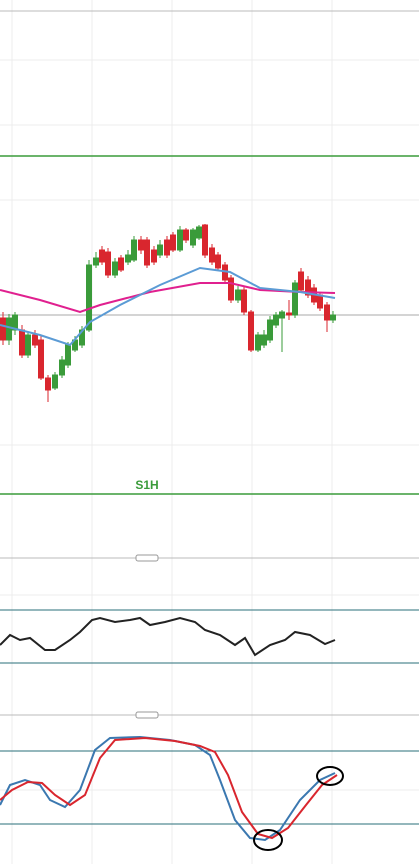 Image resolution: width=419 pixels, height=864 pixels. I want to click on ma-fast, so click(168, 306).